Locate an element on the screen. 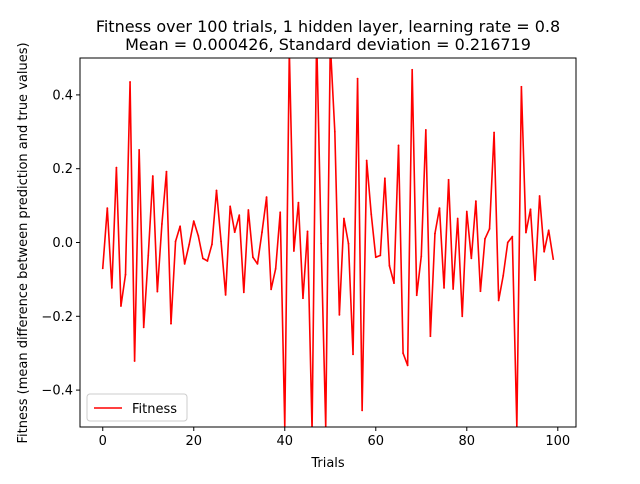  y-tick-label: 0.0 is located at coordinates (62, 243).